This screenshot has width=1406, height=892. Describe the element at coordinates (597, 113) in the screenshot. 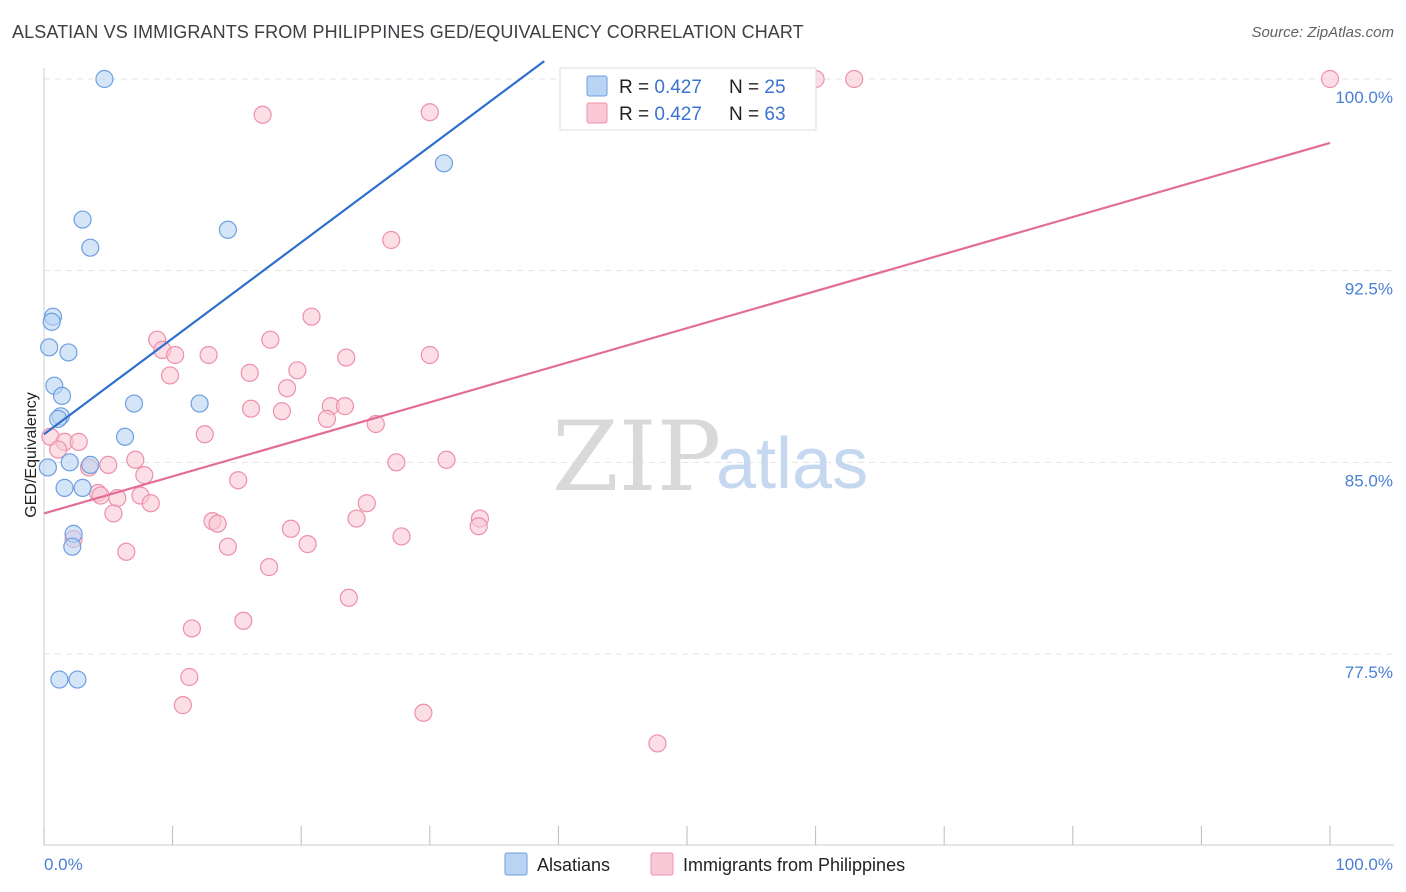

I see `legend-swatch-philippines` at that location.